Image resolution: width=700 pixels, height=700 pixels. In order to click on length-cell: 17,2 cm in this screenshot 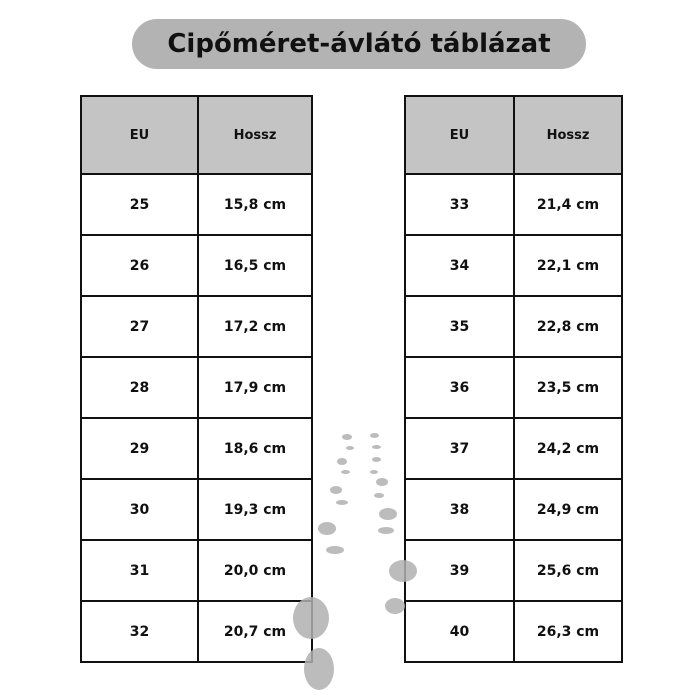, I will do `click(255, 326)`.